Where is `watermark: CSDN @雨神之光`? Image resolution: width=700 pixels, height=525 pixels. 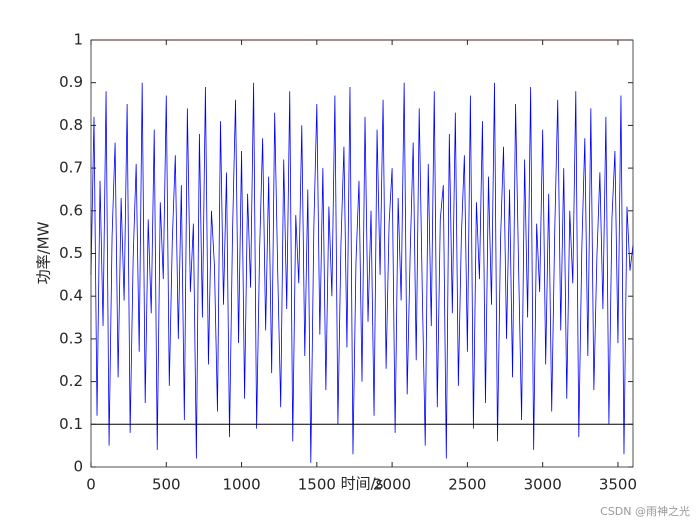
watermark: CSDN @雨神之光 is located at coordinates (645, 511).